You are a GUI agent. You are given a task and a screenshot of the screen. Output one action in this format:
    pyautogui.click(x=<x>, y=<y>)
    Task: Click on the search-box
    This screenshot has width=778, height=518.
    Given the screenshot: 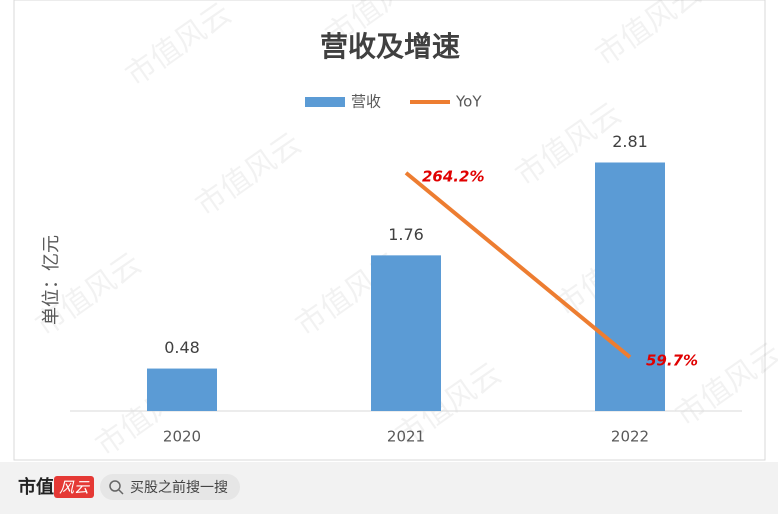 What is the action you would take?
    pyautogui.click(x=170, y=487)
    